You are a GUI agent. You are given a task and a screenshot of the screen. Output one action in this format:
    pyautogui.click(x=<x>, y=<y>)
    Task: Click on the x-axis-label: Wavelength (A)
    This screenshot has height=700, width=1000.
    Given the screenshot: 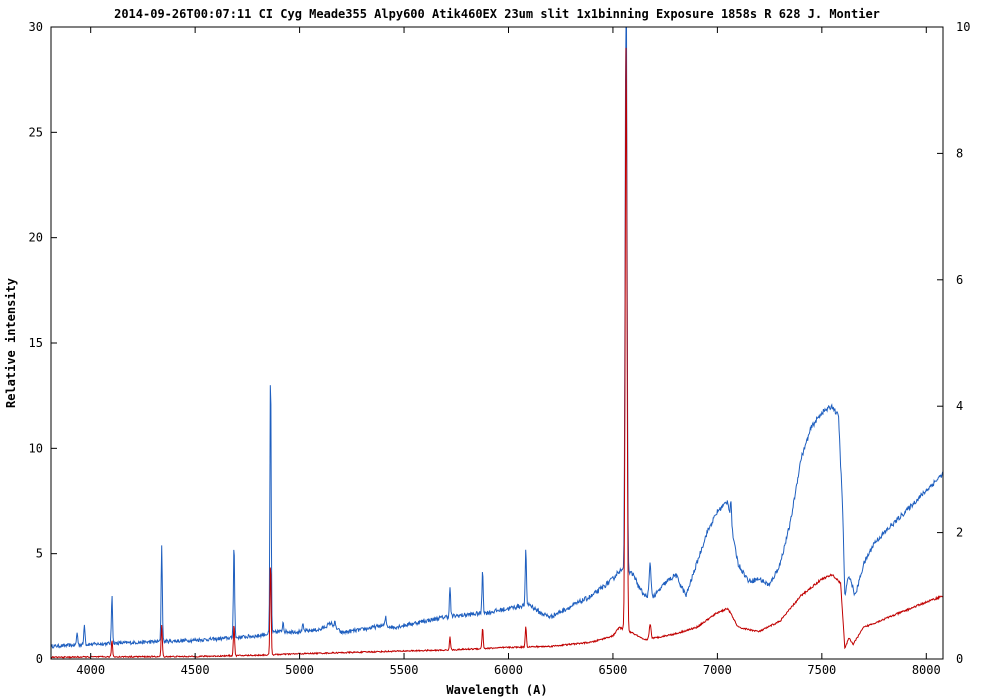 What is the action you would take?
    pyautogui.click(x=496, y=690)
    